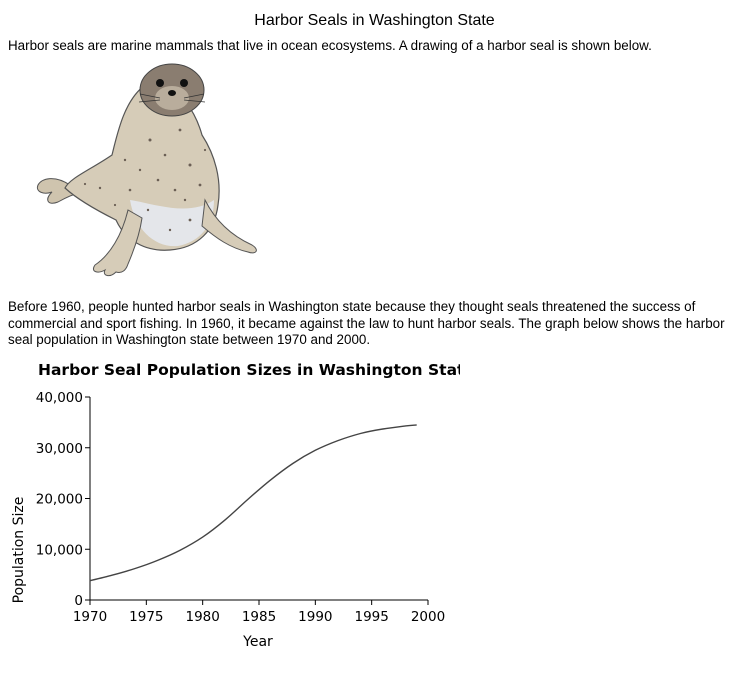 The image size is (749, 674). What do you see at coordinates (428, 617) in the screenshot?
I see `x-tick-label: 2000` at bounding box center [428, 617].